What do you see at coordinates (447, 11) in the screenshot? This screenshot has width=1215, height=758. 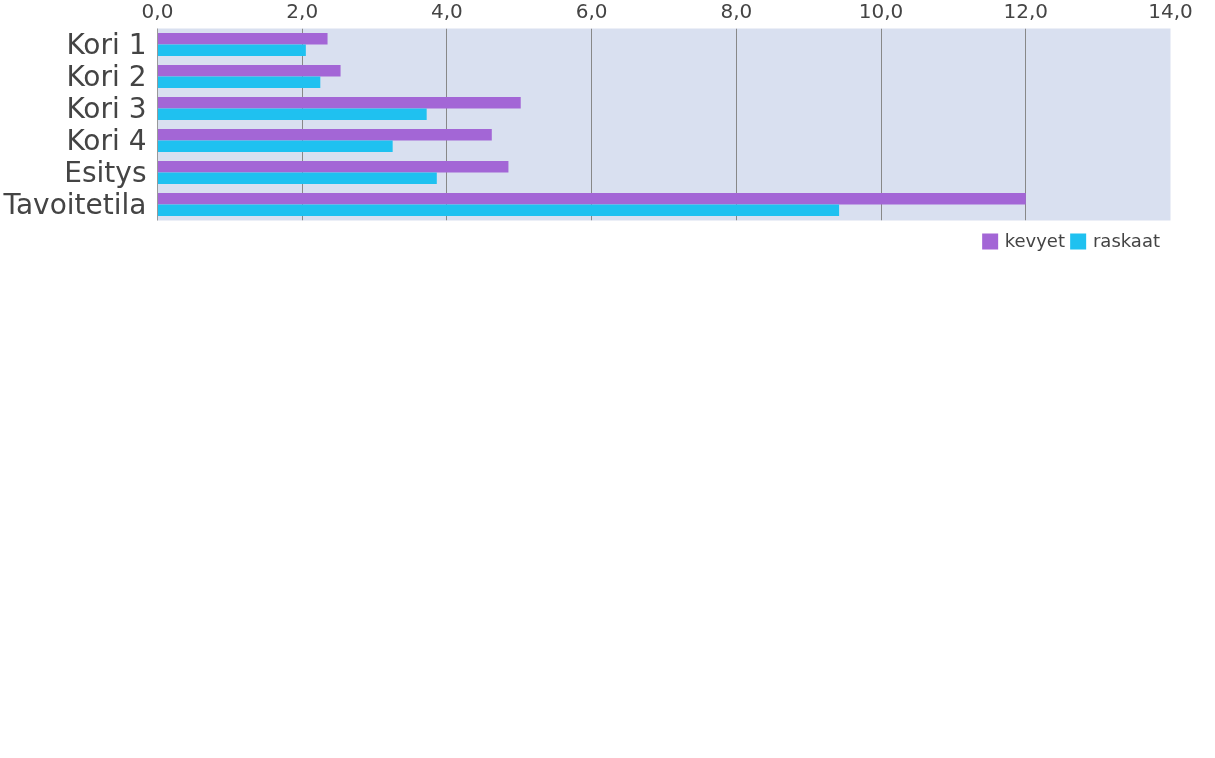 I see `x-tick-label: 4,0` at bounding box center [447, 11].